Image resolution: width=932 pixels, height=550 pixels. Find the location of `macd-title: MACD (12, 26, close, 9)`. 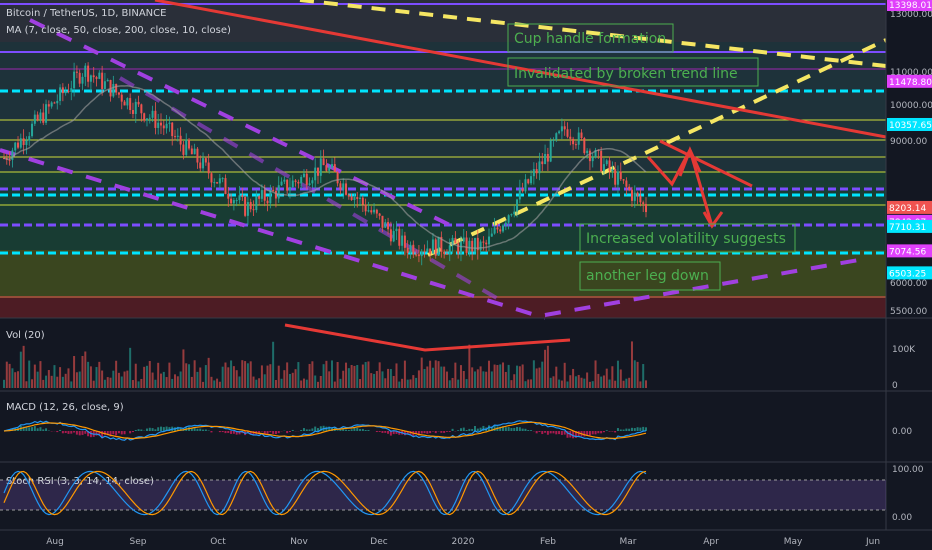

macd-title: MACD (12, 26, close, 9) is located at coordinates (65, 407).